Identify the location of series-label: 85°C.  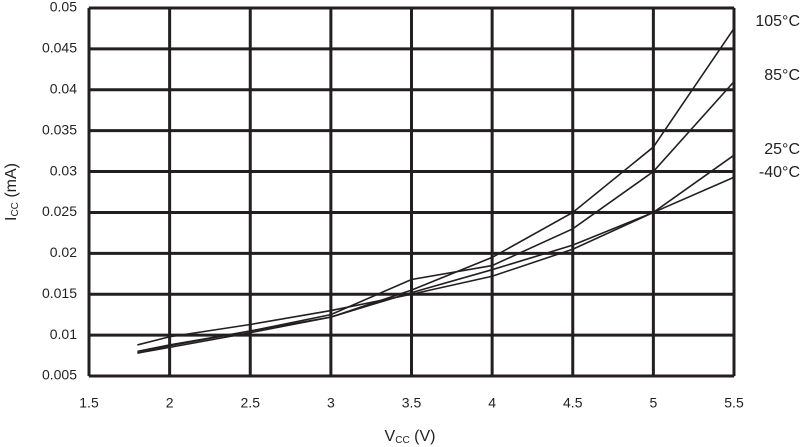
(782, 75).